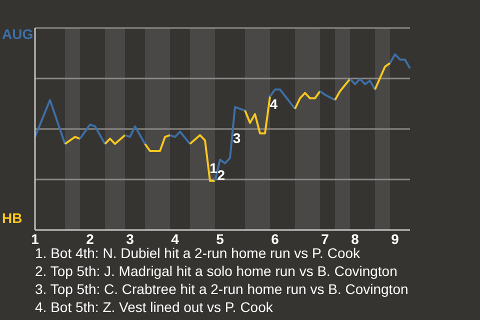 The height and width of the screenshot is (320, 480). I want to click on x-tick-label: 5, so click(220, 239).